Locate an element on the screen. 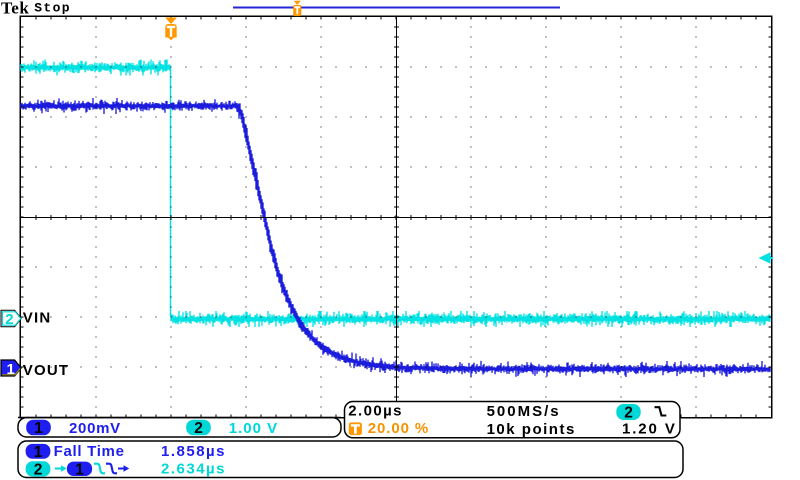  svg-text: 500MS/s is located at coordinates (524, 411).